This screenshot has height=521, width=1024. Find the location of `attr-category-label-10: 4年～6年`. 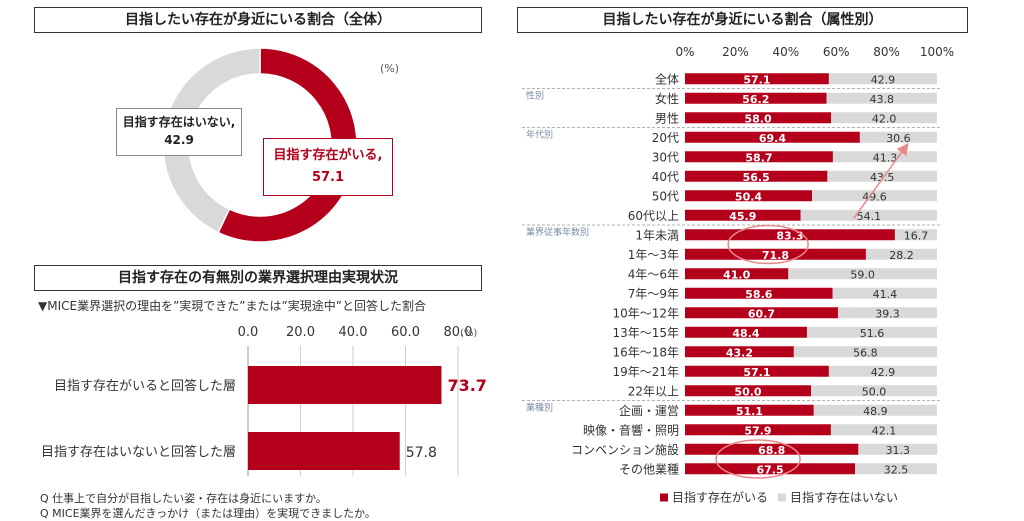

attr-category-label-10: 4年～6年 is located at coordinates (653, 274).